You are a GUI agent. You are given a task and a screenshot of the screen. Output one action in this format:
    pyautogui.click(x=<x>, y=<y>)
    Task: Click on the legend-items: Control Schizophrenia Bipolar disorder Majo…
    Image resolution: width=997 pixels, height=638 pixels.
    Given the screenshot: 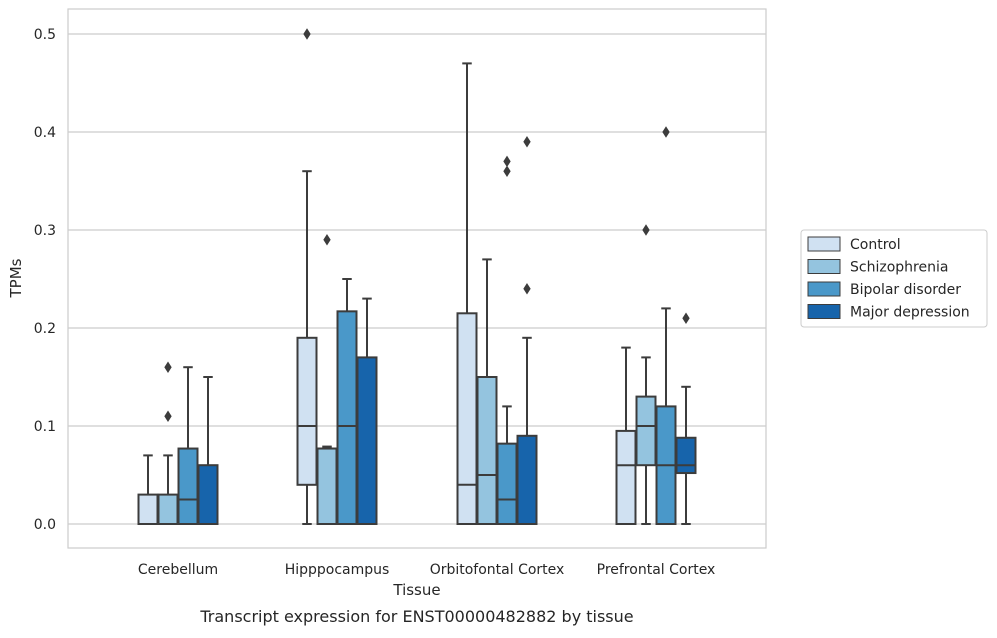 What is the action you would take?
    pyautogui.click(x=888, y=278)
    